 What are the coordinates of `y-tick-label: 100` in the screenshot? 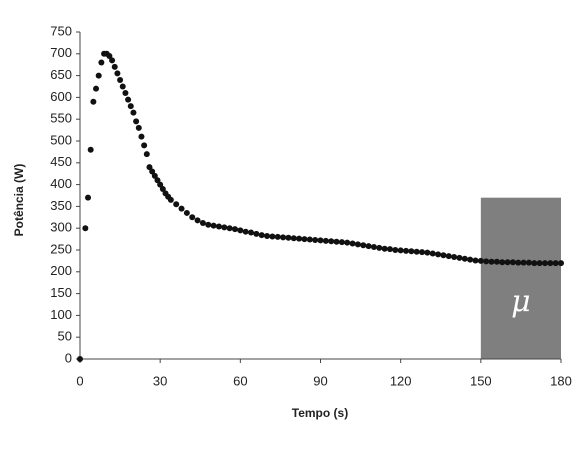 It's located at (61, 314).